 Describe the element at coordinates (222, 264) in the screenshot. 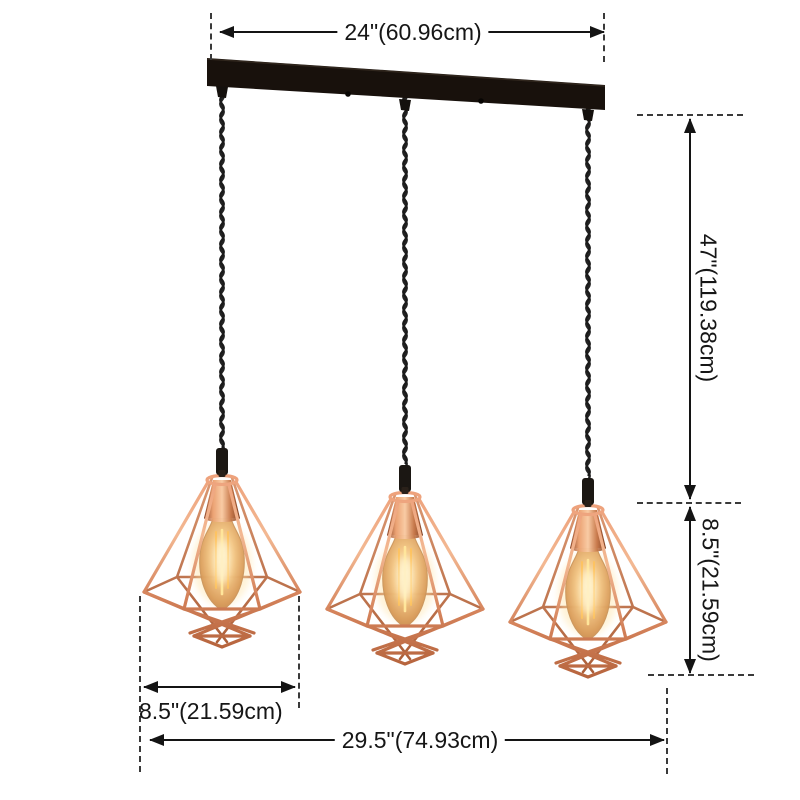

I see `cord-left` at that location.